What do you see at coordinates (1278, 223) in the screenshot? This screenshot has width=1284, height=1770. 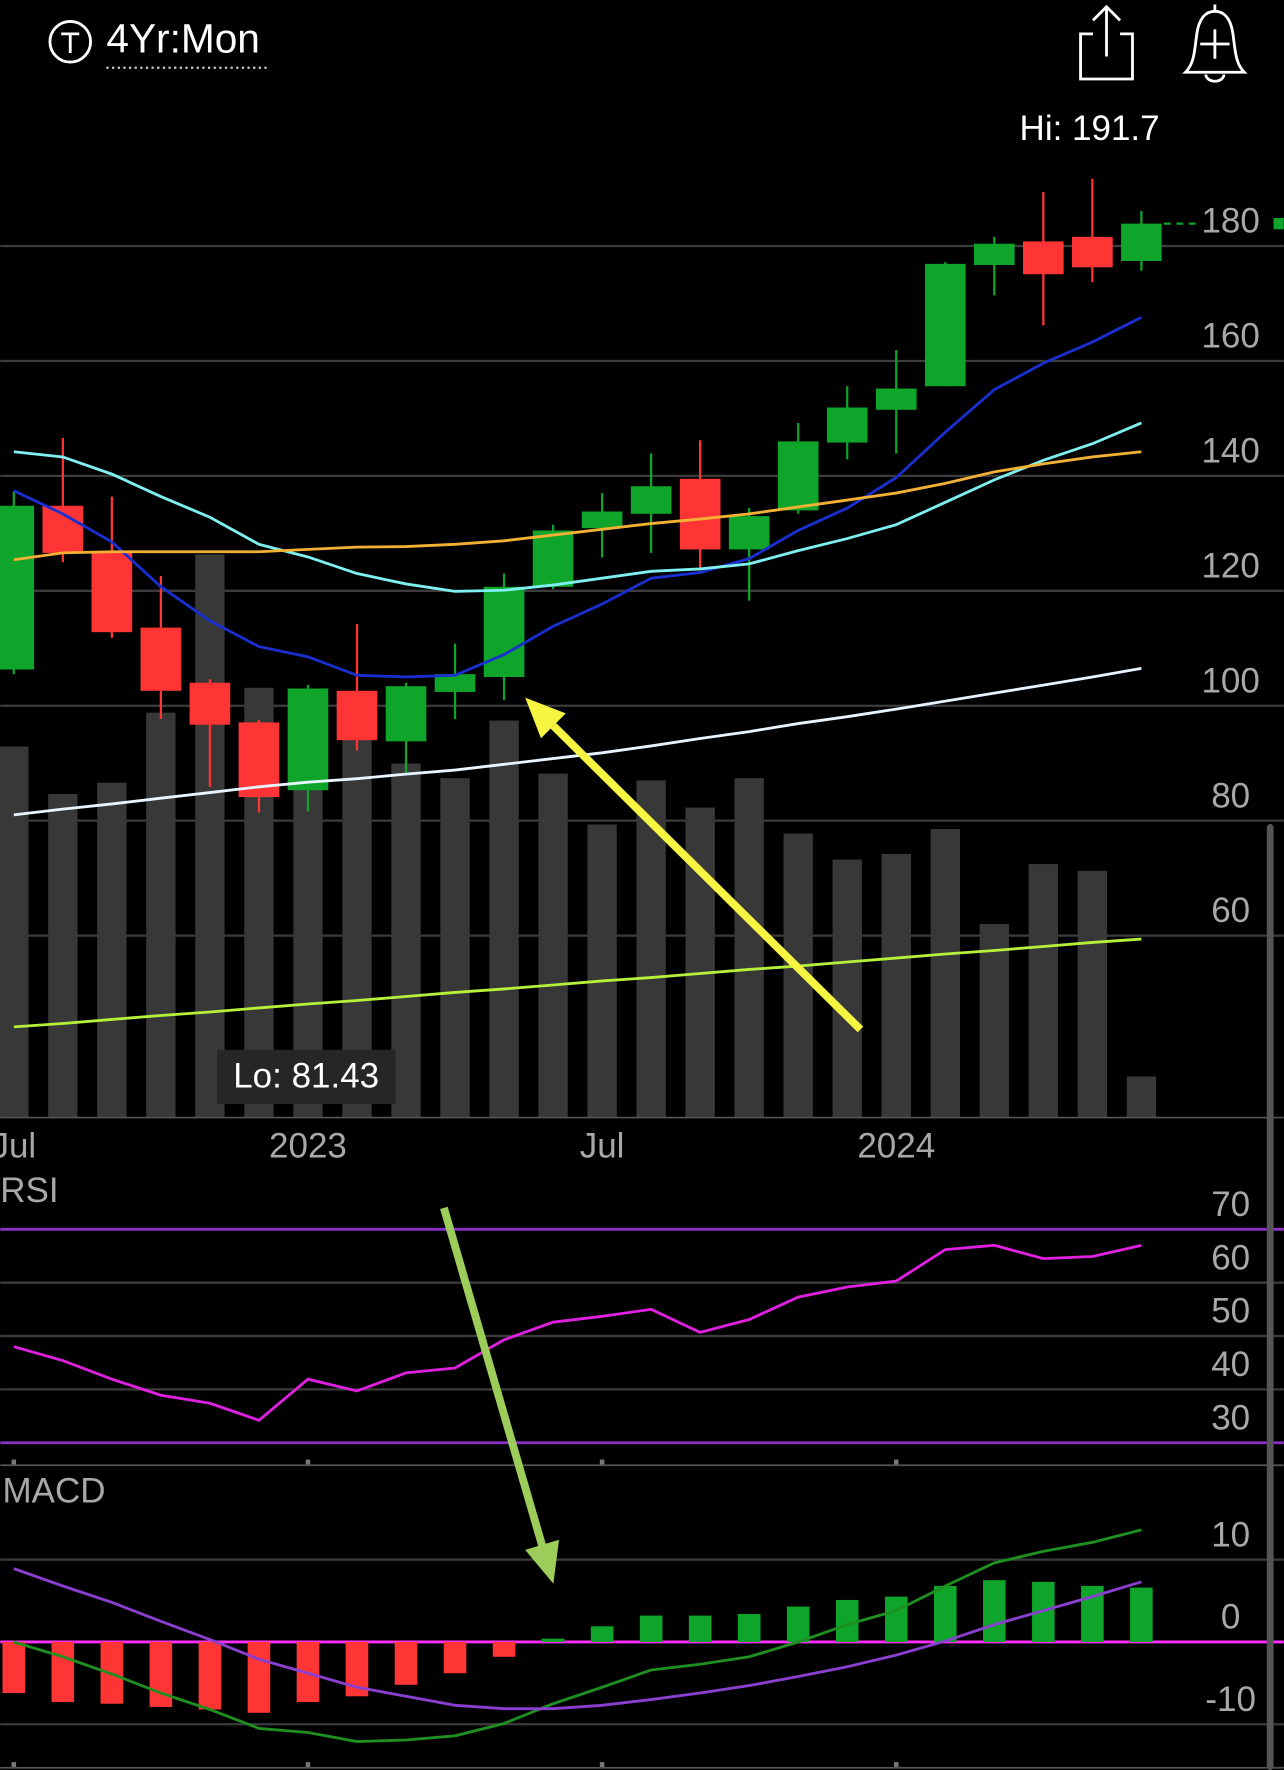 I see `last-price-marker` at bounding box center [1278, 223].